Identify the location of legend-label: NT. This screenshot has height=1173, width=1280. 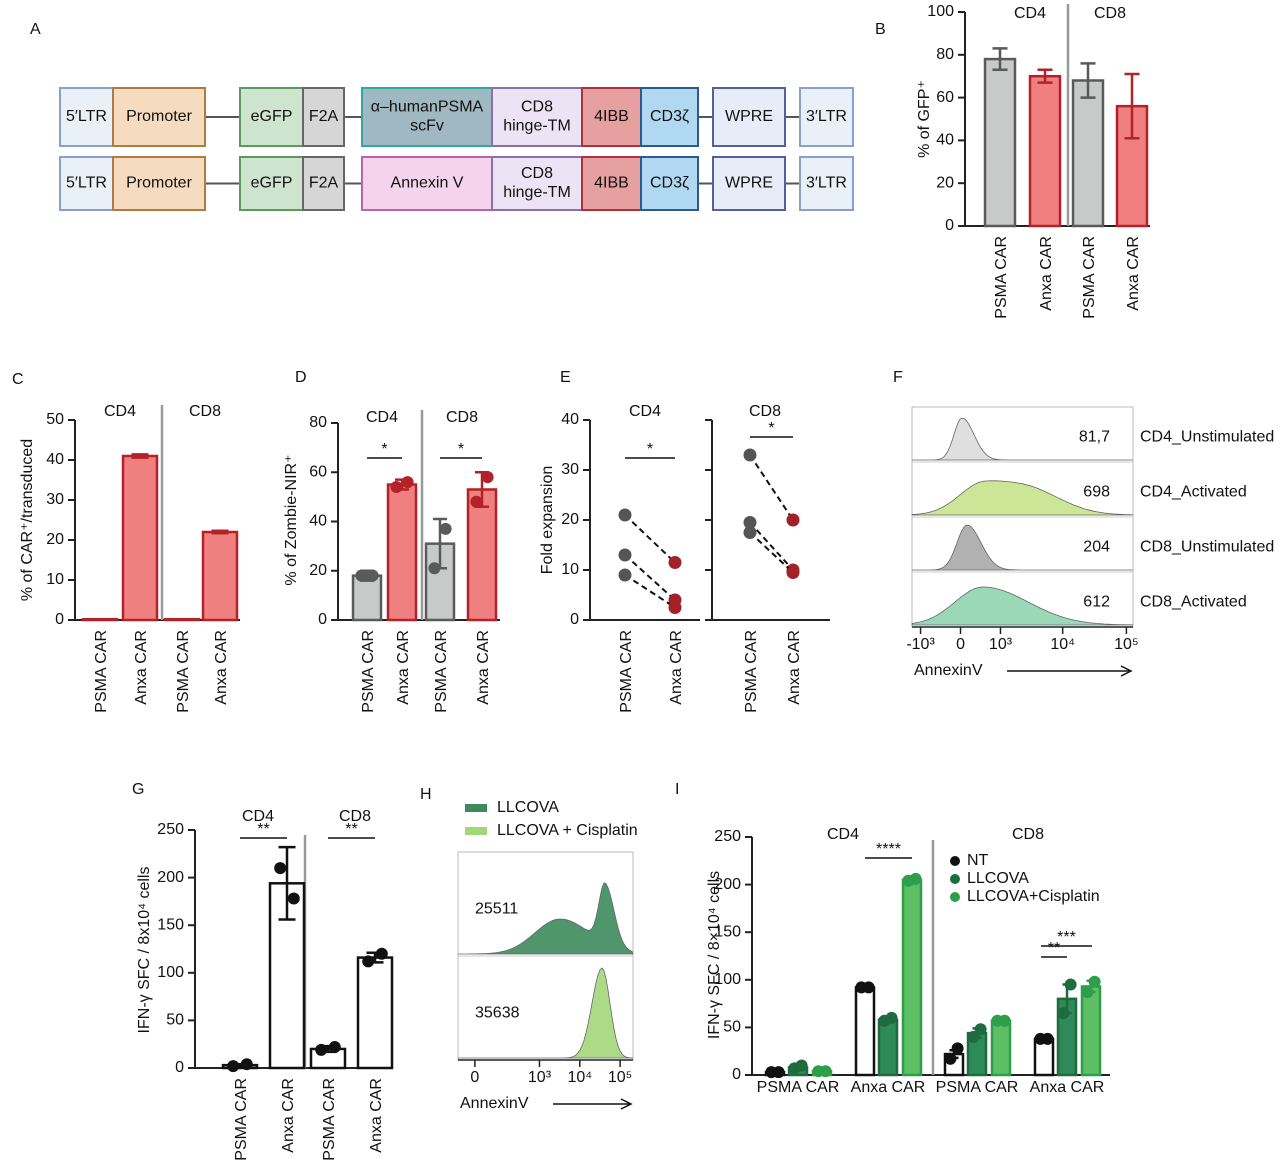
(978, 860).